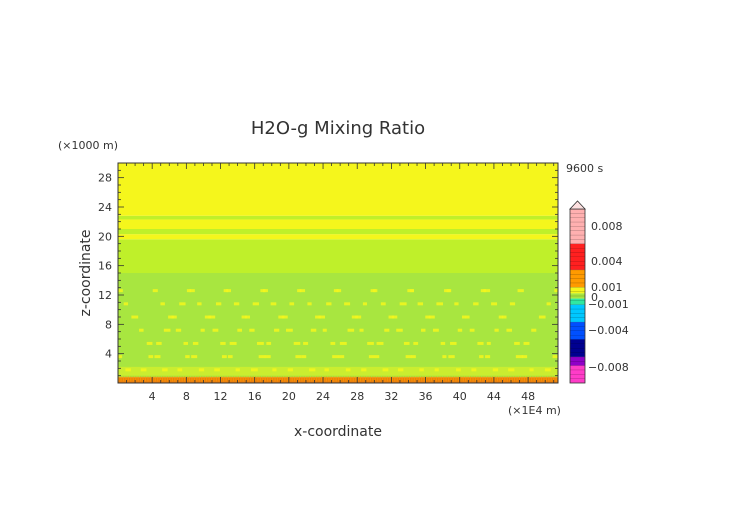 The image size is (752, 532). Describe the element at coordinates (391, 396) in the screenshot. I see `x-tick-label: 32` at that location.